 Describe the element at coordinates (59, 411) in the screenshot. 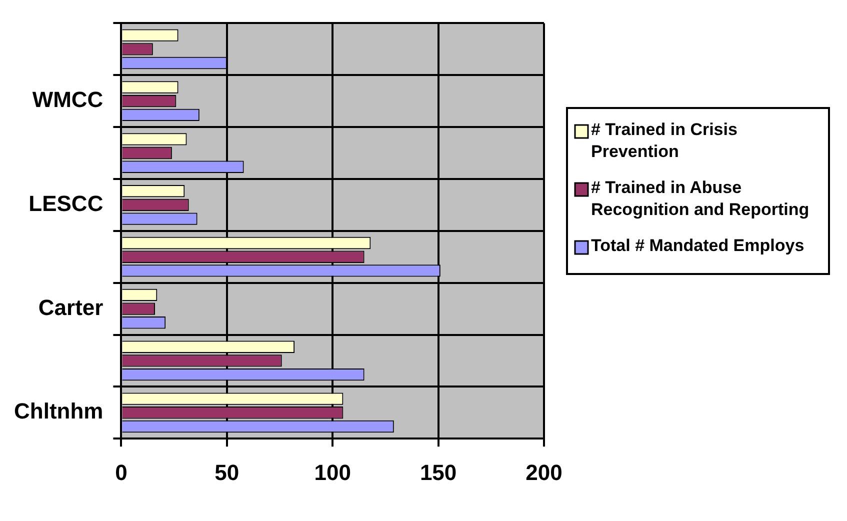

I see `y-tick-label: Chltnhm` at that location.